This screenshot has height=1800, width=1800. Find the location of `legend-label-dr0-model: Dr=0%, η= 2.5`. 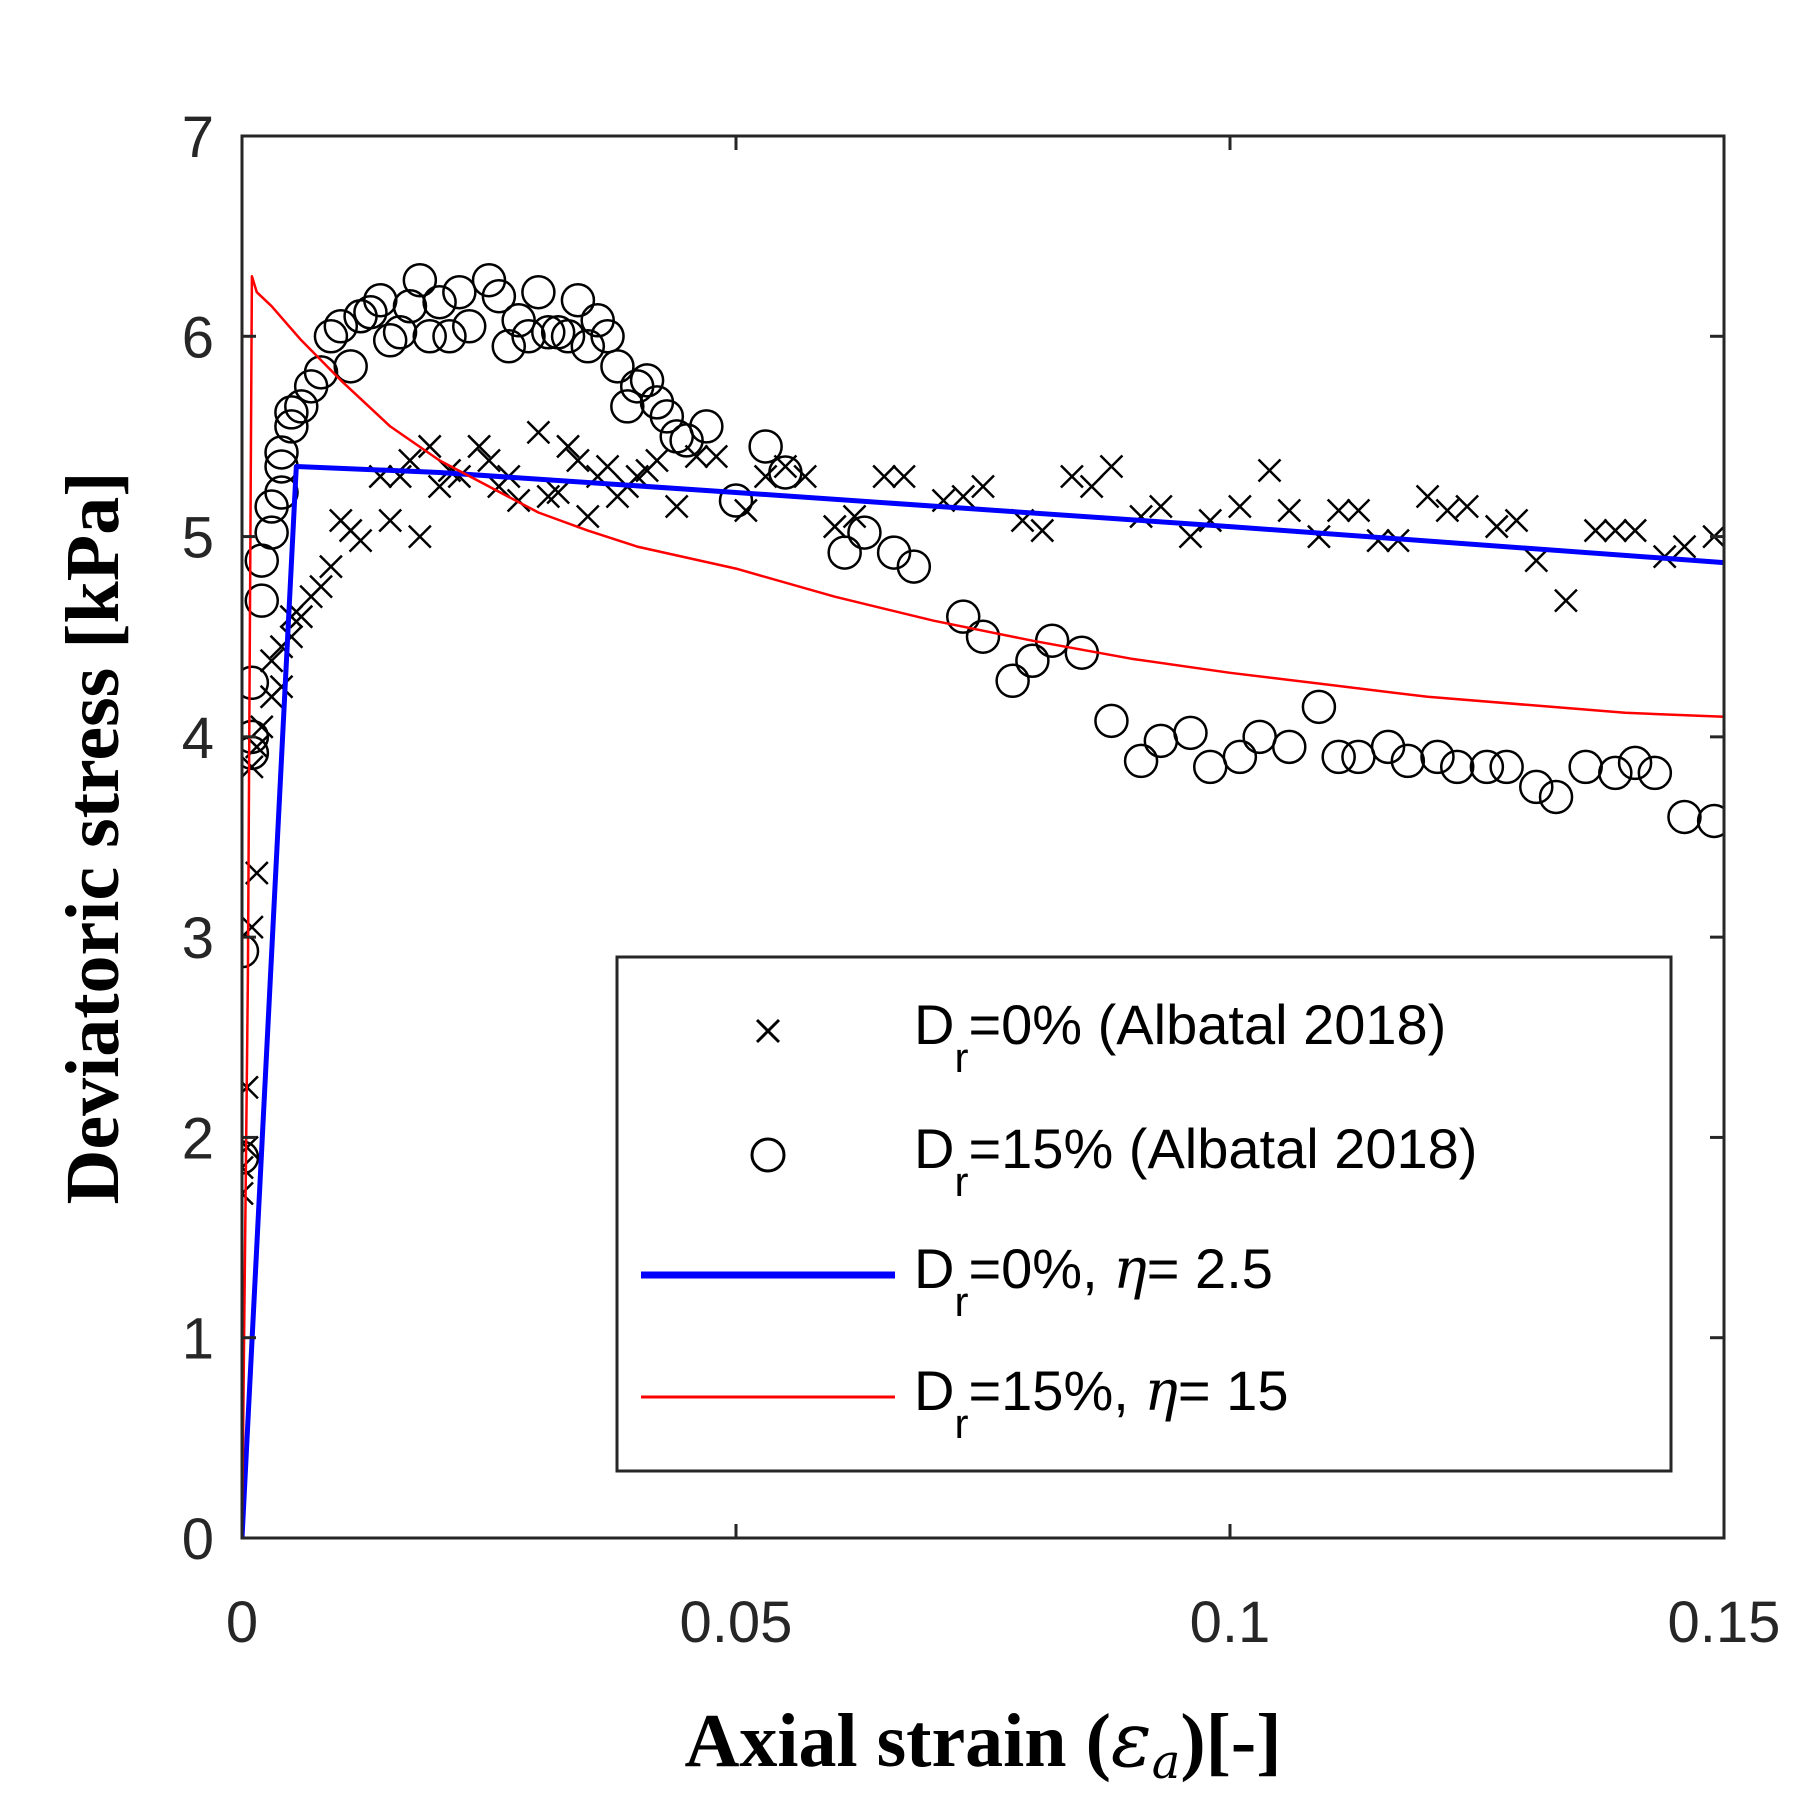

legend-label-dr0-model: Dr=0%, η= 2.5 is located at coordinates (1093, 1281).